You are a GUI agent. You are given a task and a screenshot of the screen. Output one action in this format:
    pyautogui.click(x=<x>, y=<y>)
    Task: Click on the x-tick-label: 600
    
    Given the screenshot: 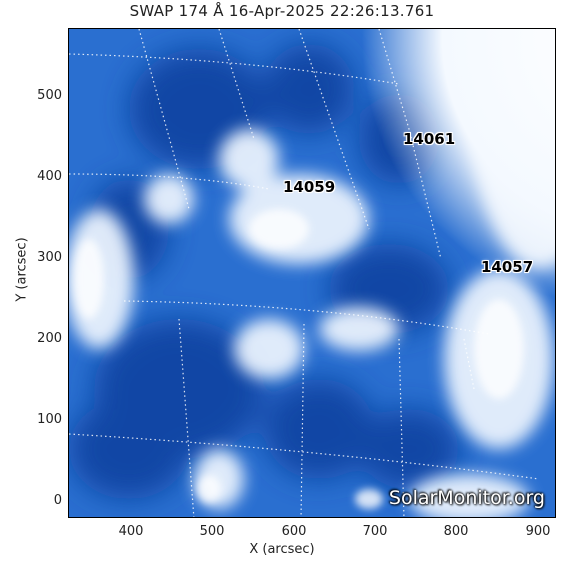 What is the action you would take?
    pyautogui.click(x=294, y=531)
    